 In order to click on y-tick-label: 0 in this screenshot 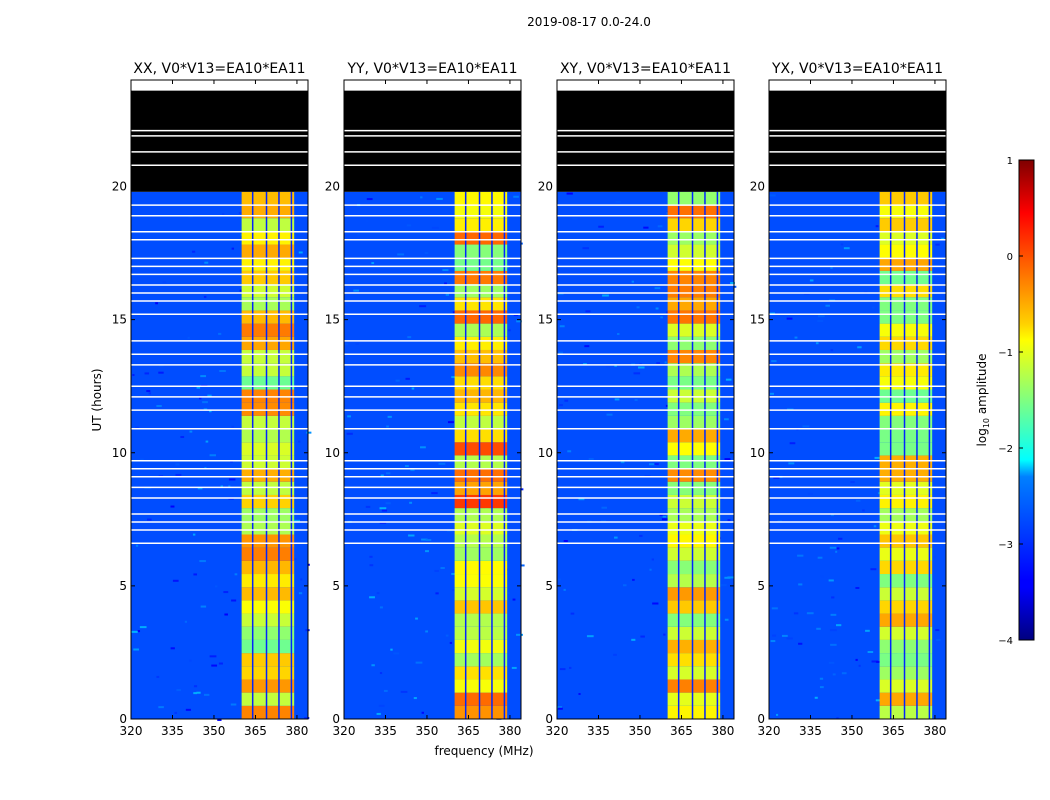, I will do `click(123, 719)`.